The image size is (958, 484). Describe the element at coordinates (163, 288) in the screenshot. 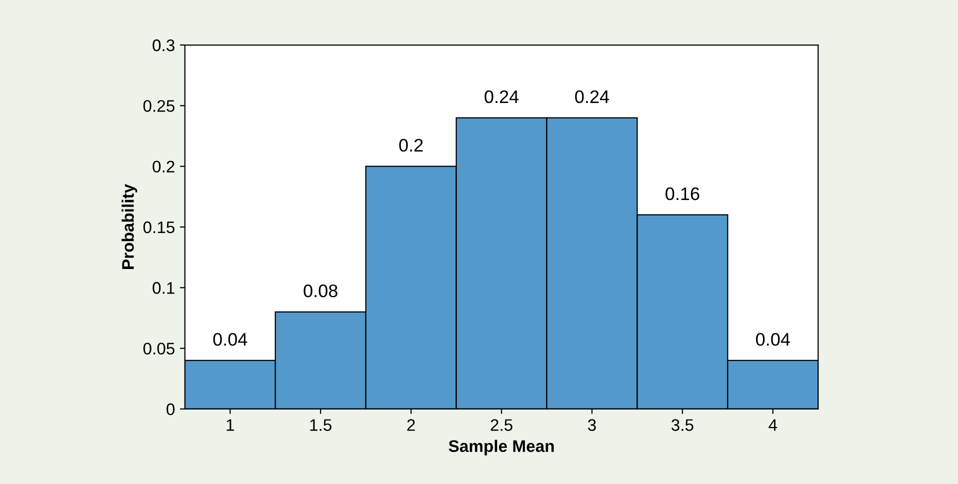

I see `y-tick-label: 0.1` at that location.